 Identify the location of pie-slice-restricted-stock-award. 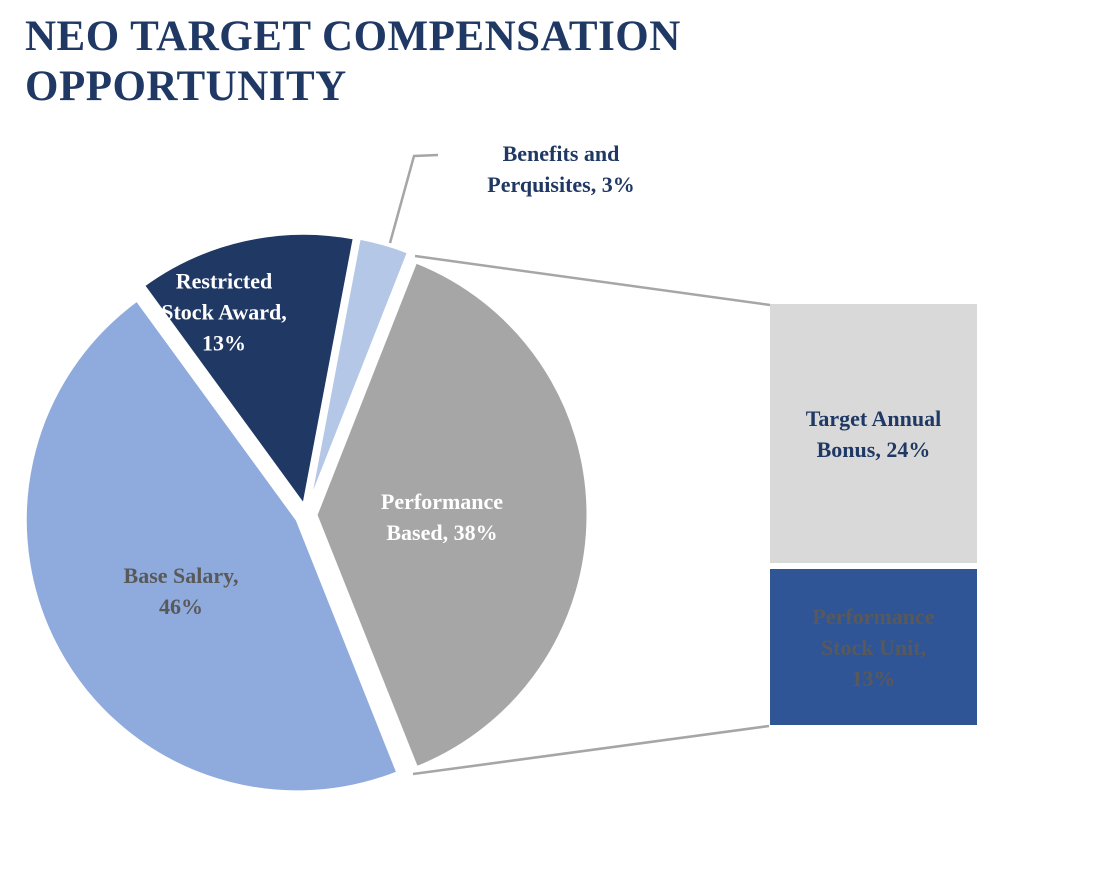
(249, 369).